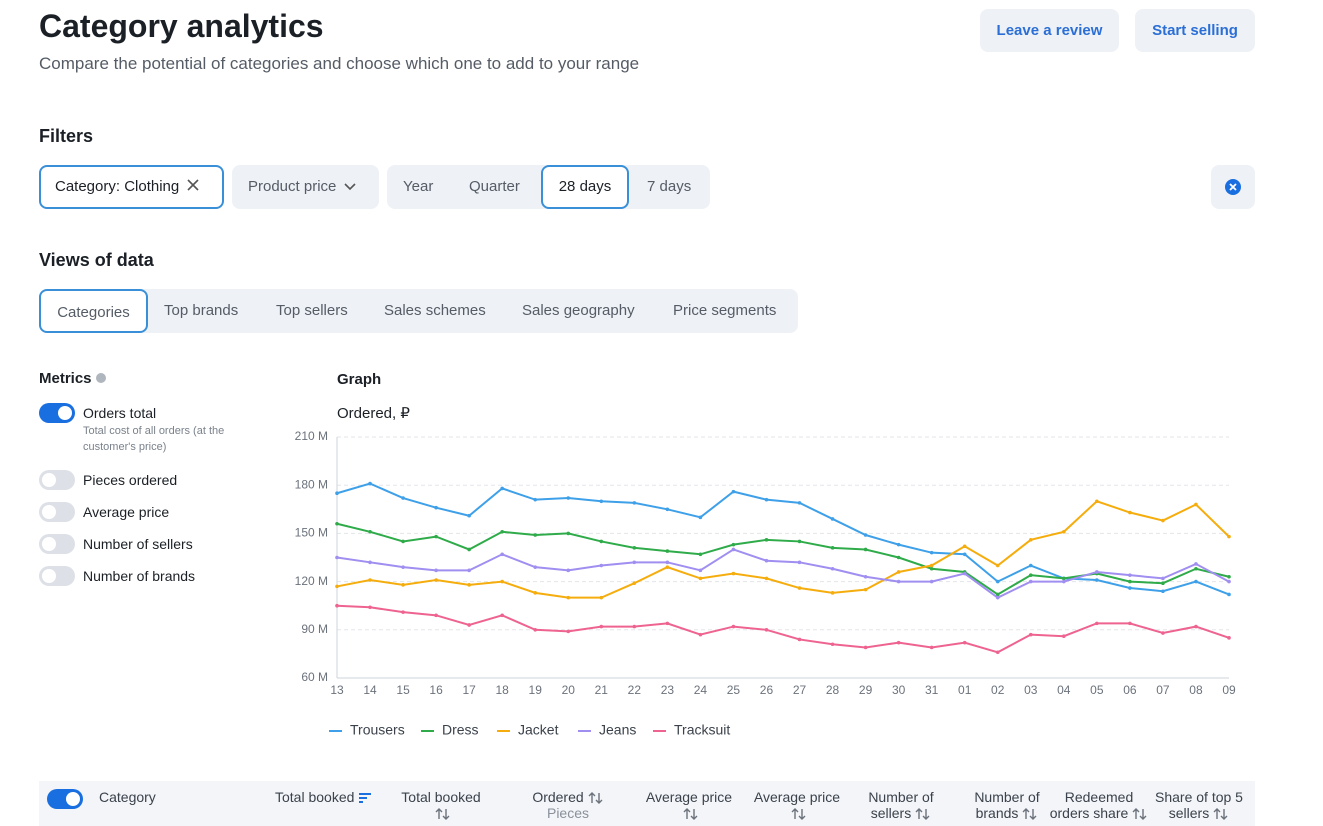 The image size is (1323, 826). Describe the element at coordinates (998, 690) in the screenshot. I see `x-tick-label: 02` at that location.